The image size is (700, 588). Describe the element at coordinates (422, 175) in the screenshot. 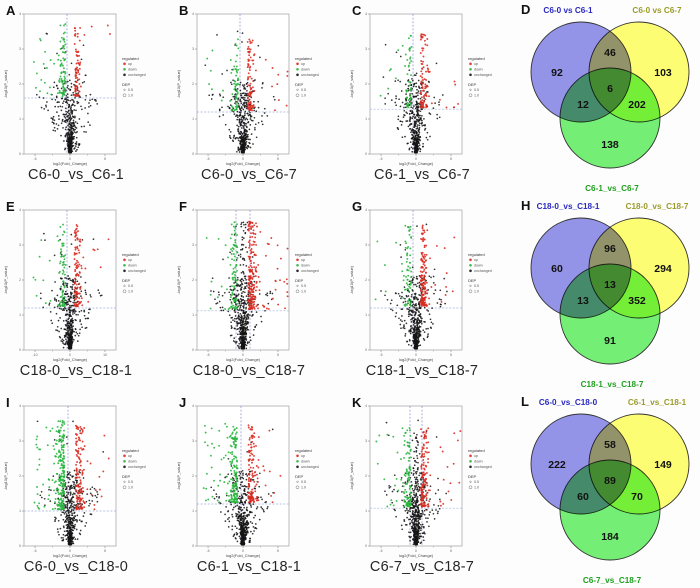

I see `panel-caption-C: C6-1_vs_C6-7` at that location.